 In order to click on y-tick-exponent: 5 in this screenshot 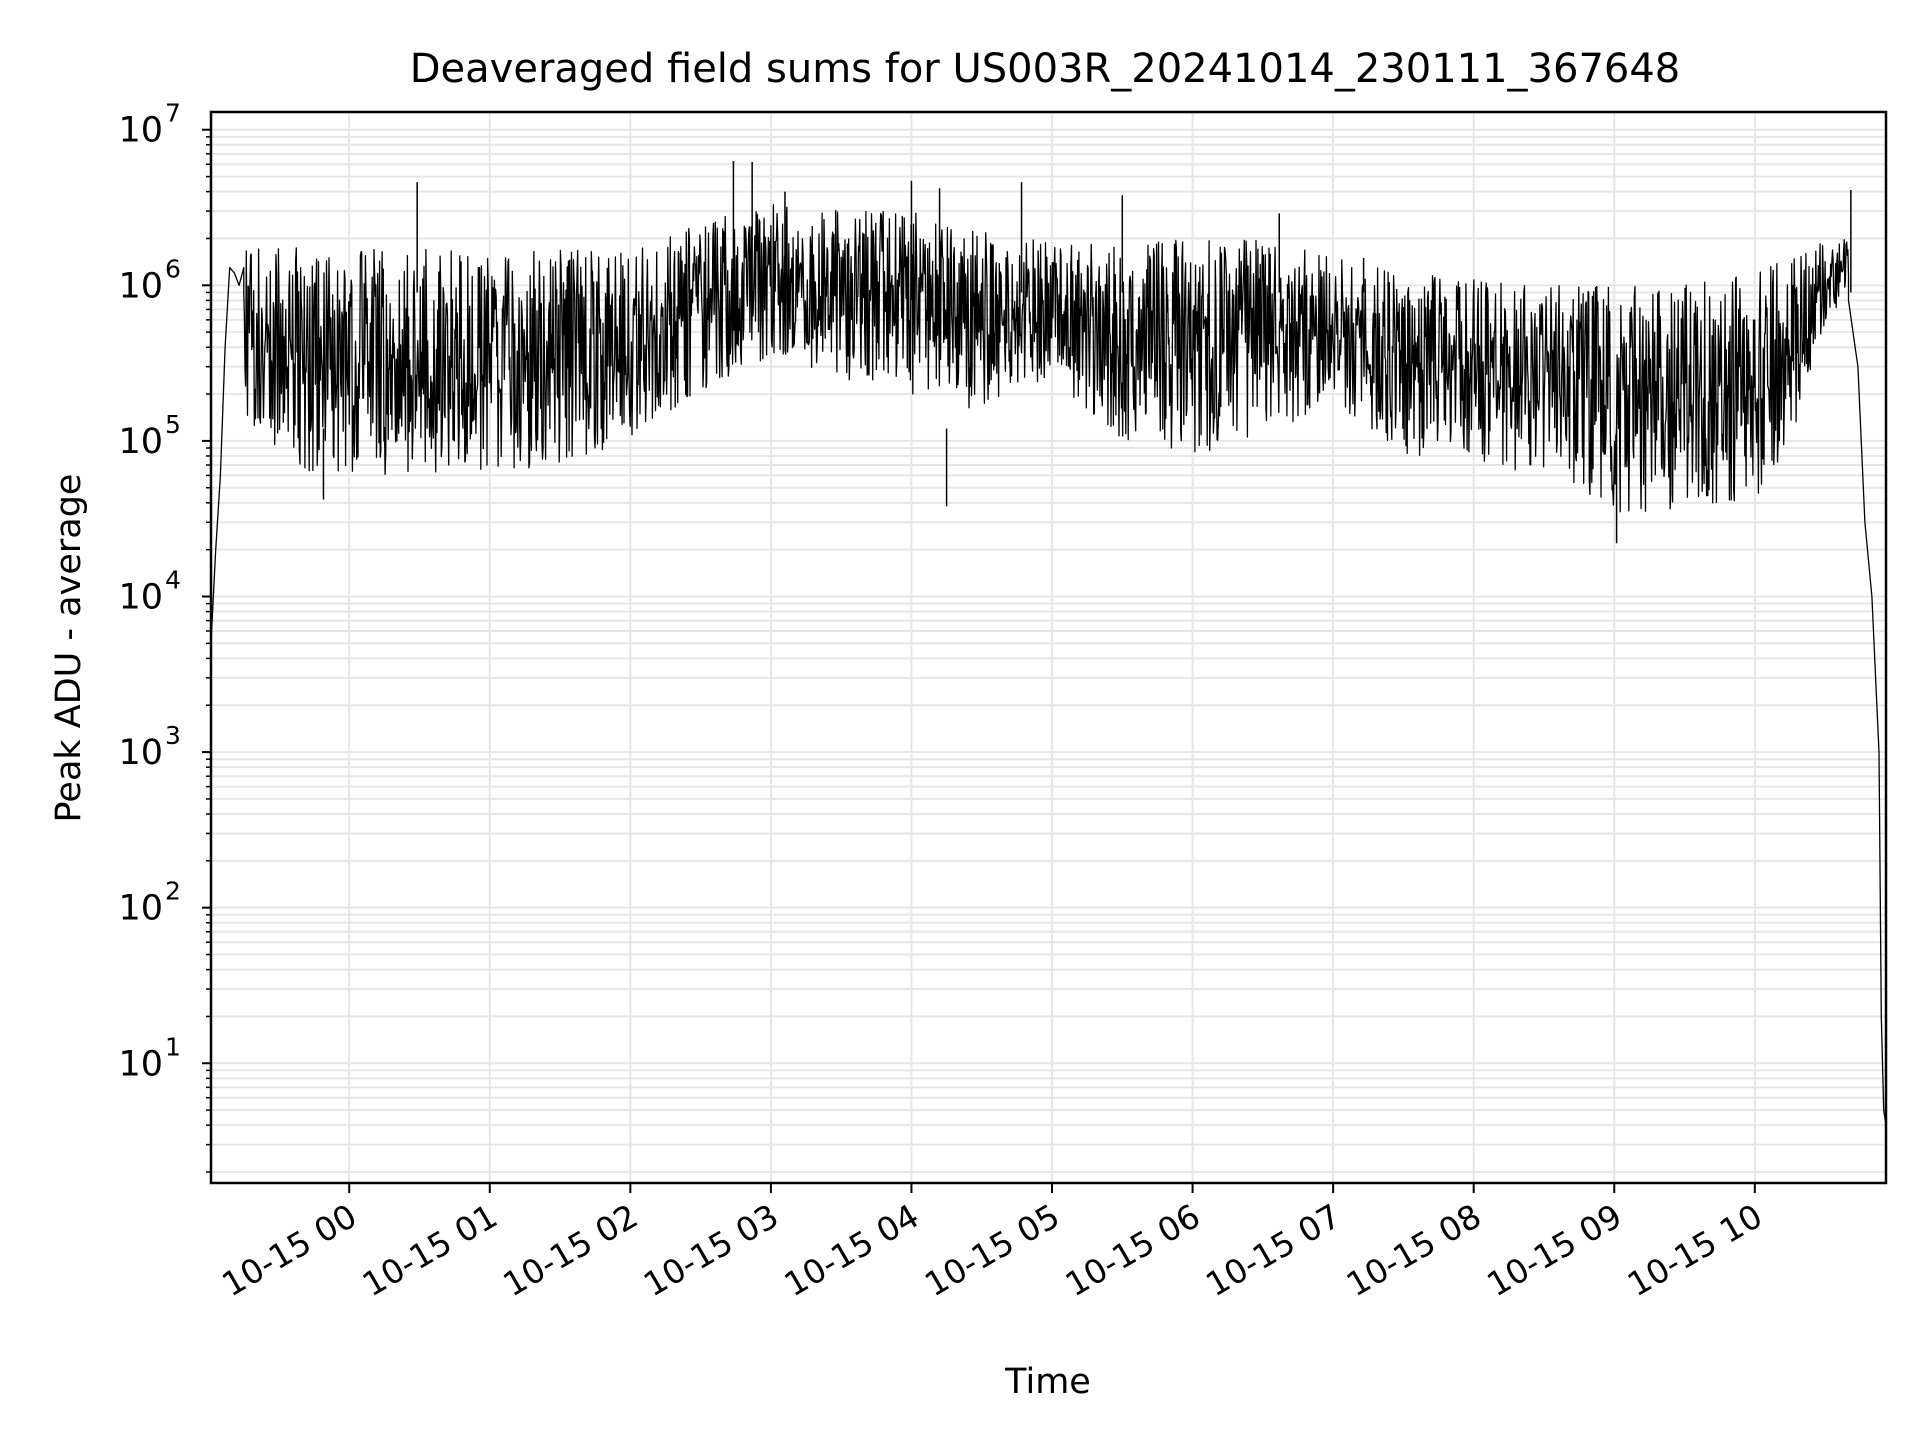, I will do `click(173, 424)`.